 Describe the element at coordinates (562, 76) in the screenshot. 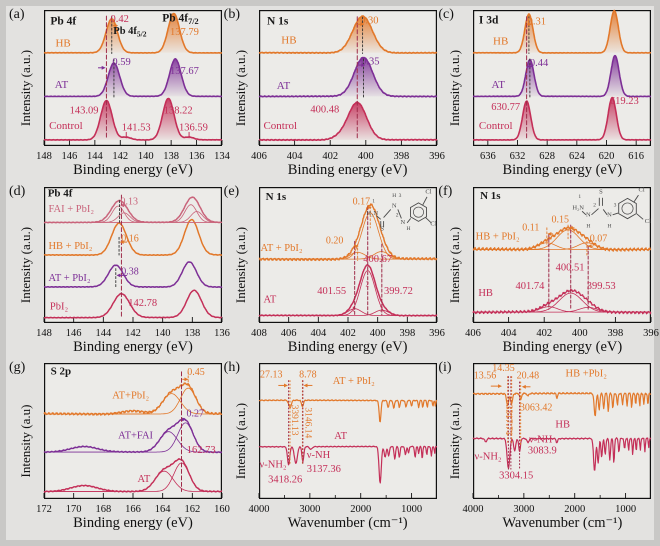

I see `curve-fill` at that location.